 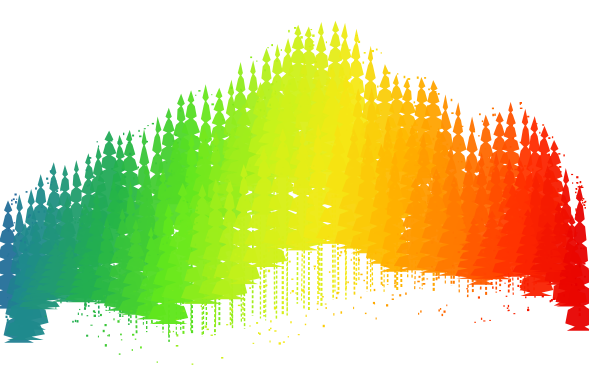 What do you see at coordinates (571, 260) in the screenshot?
I see `tree` at bounding box center [571, 260].